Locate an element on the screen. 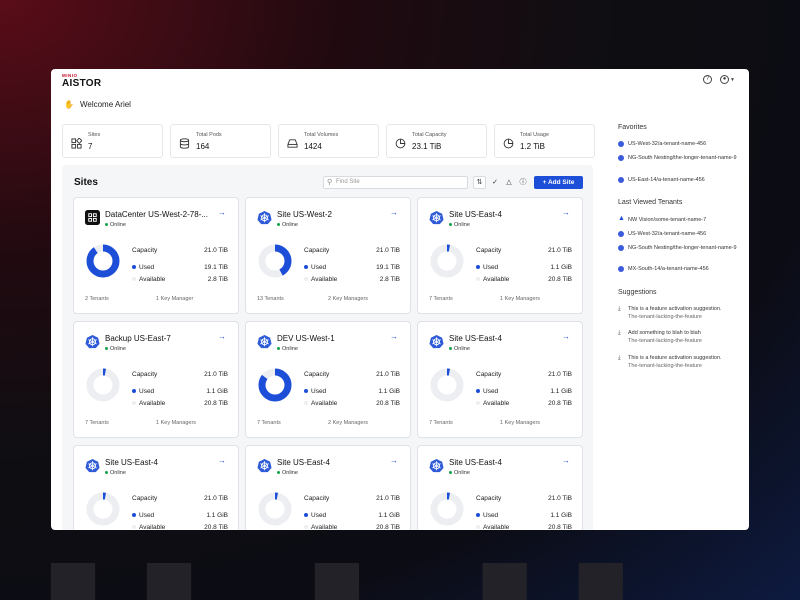 The image size is (800, 600). help-icon: ? is located at coordinates (708, 79).